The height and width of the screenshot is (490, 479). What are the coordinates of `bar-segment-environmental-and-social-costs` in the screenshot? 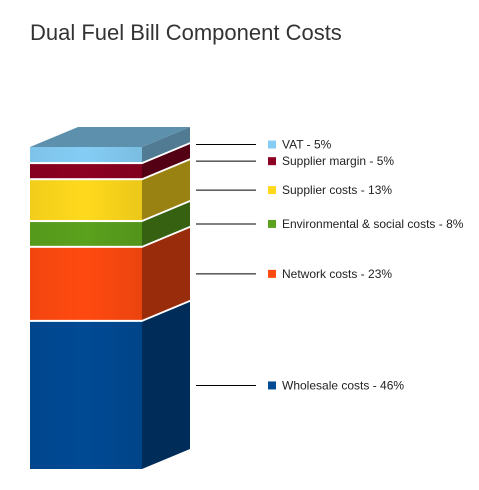 It's located at (110, 224).